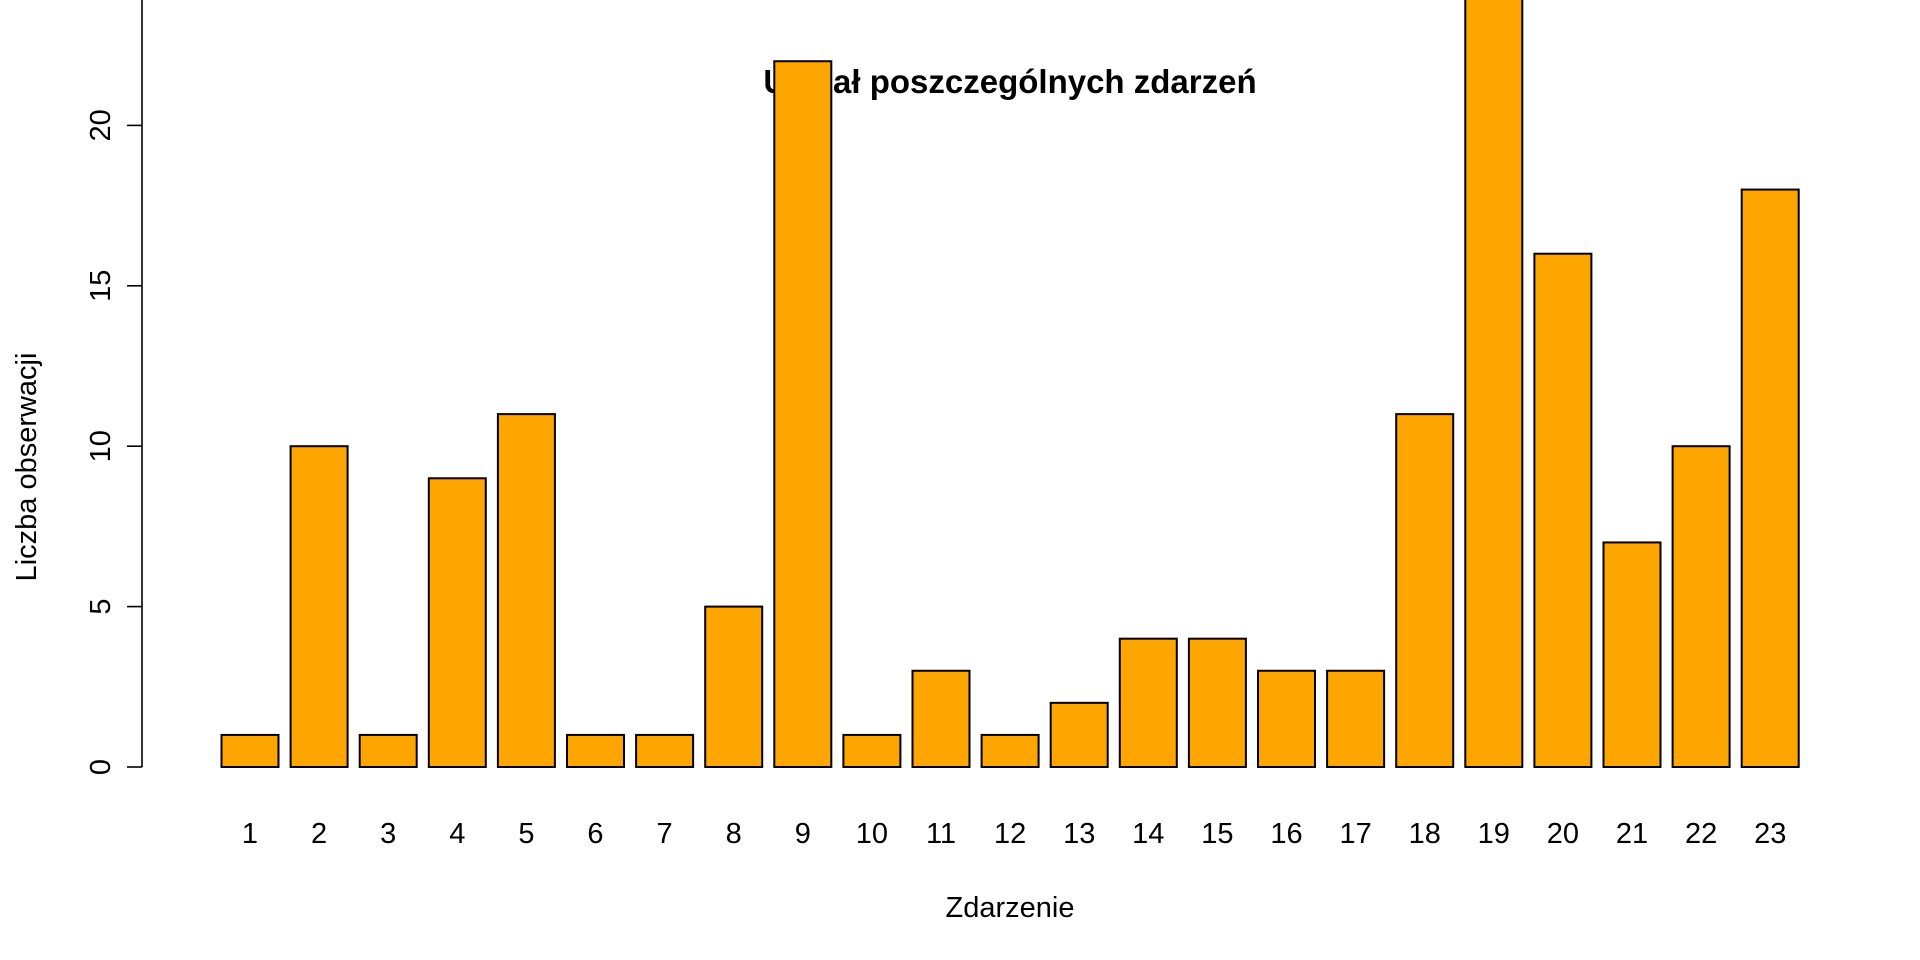 This screenshot has height=960, width=1920. What do you see at coordinates (114, 387) in the screenshot?
I see `y-axis: 05101520253035` at bounding box center [114, 387].